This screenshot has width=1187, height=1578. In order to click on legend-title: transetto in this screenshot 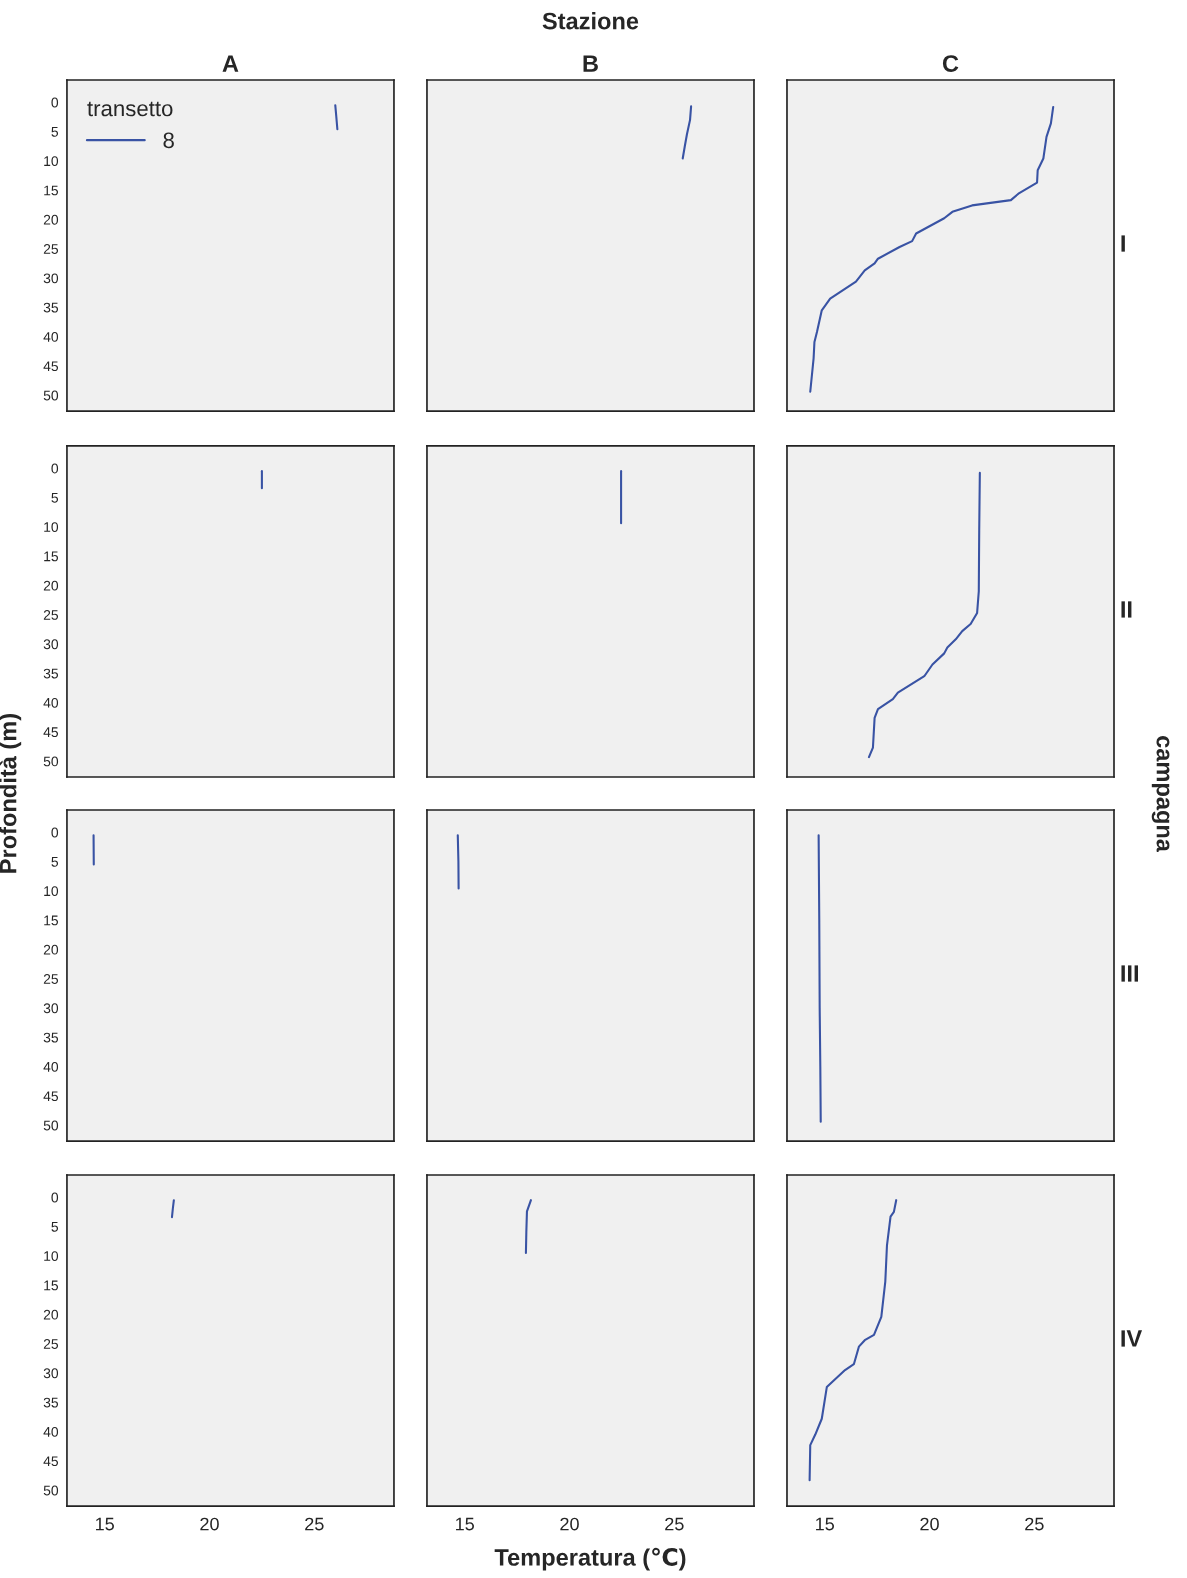, I will do `click(130, 109)`.